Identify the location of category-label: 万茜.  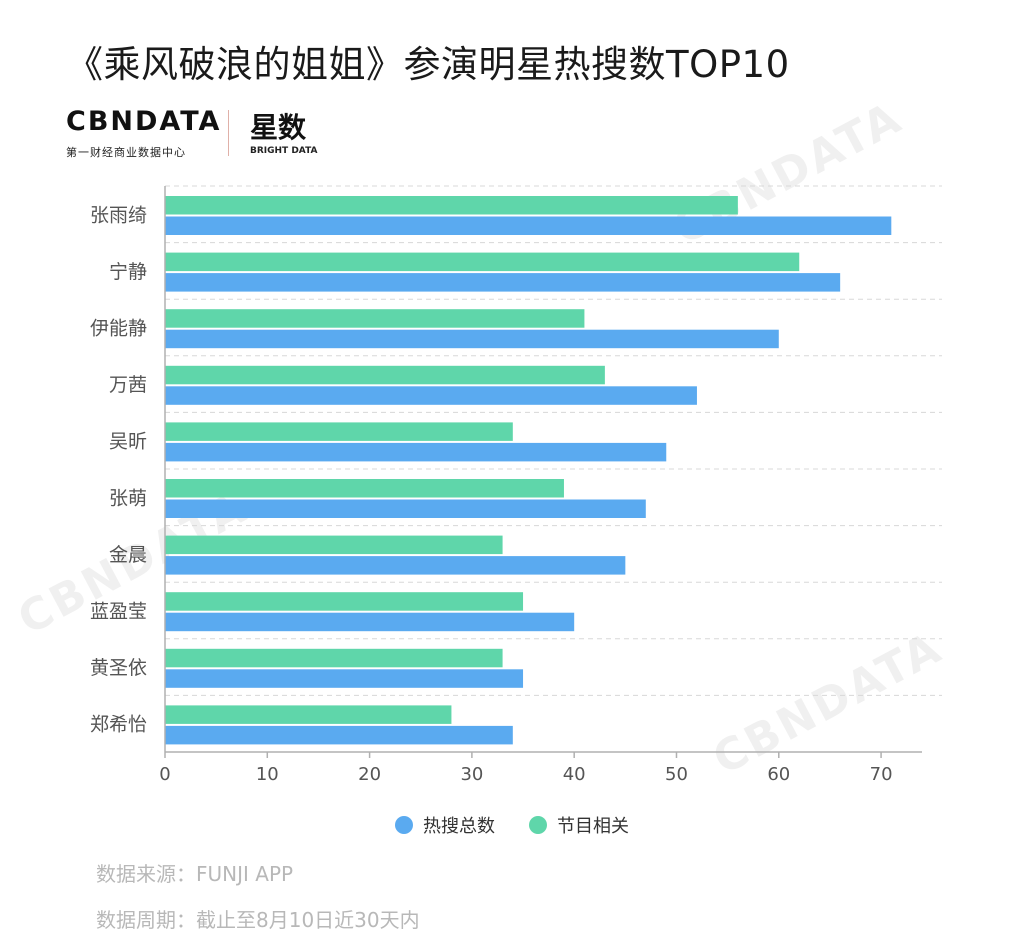
(128, 385).